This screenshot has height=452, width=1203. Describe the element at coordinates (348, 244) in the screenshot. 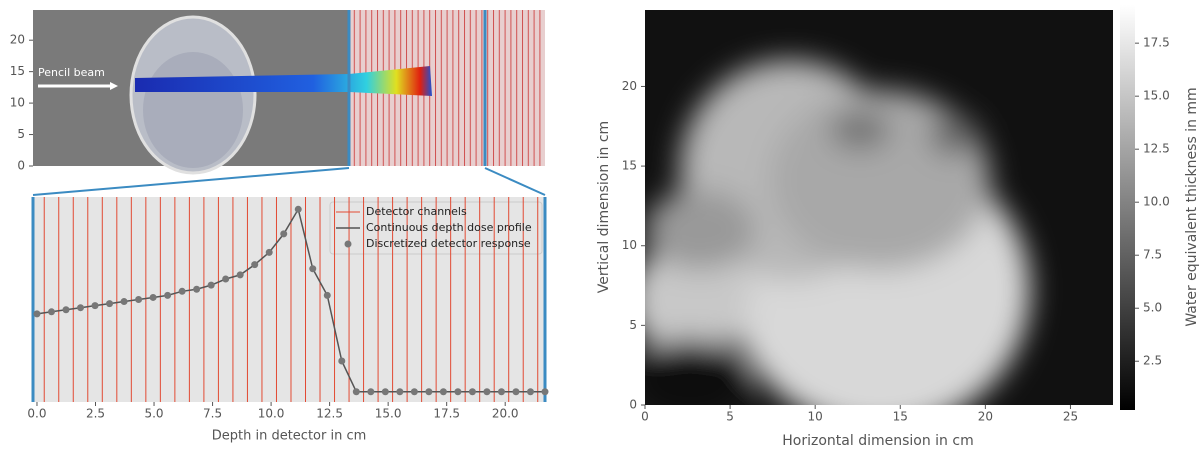

I see `legend-swatch` at that location.